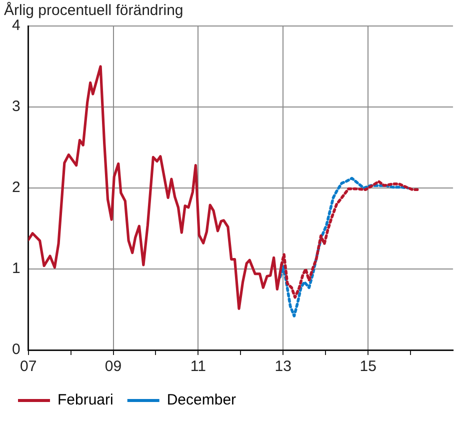  I want to click on legend-label: December, so click(201, 400).